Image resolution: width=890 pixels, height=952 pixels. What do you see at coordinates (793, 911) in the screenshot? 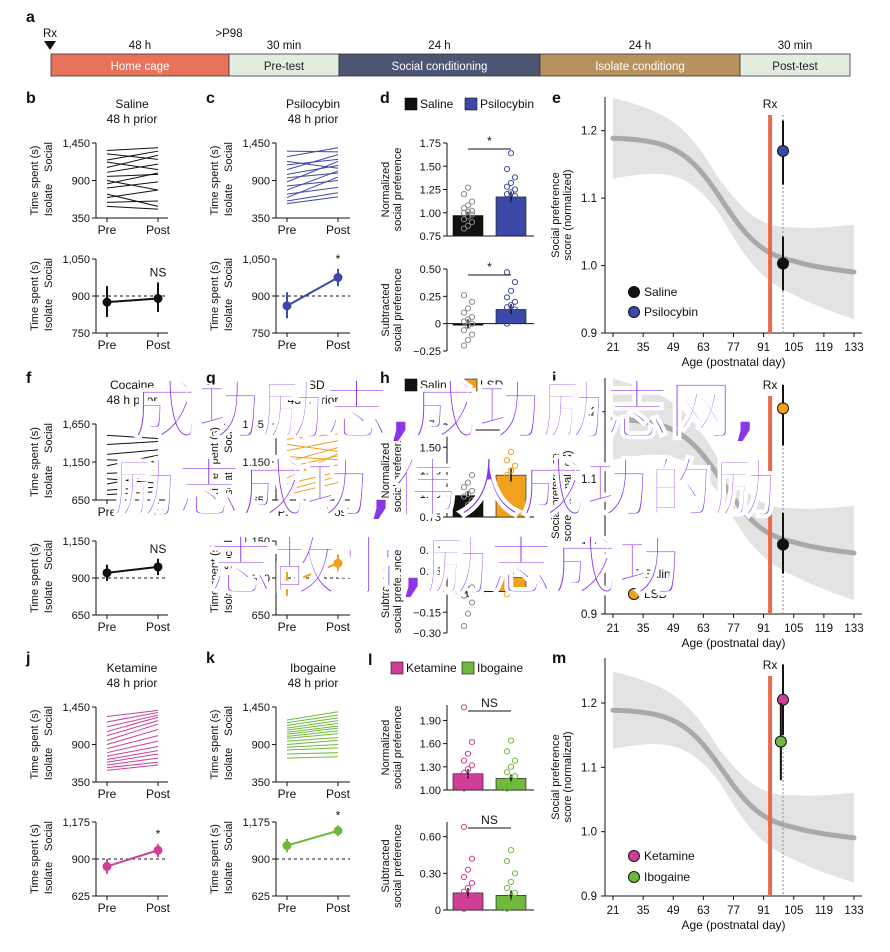
I see `x-tick-label: 105` at bounding box center [793, 911].